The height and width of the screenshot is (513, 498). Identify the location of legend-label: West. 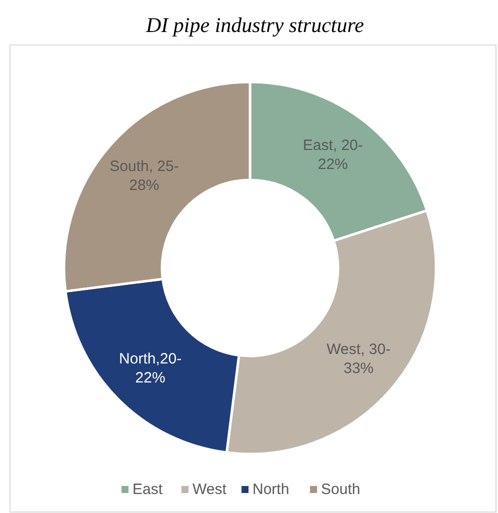
(210, 489).